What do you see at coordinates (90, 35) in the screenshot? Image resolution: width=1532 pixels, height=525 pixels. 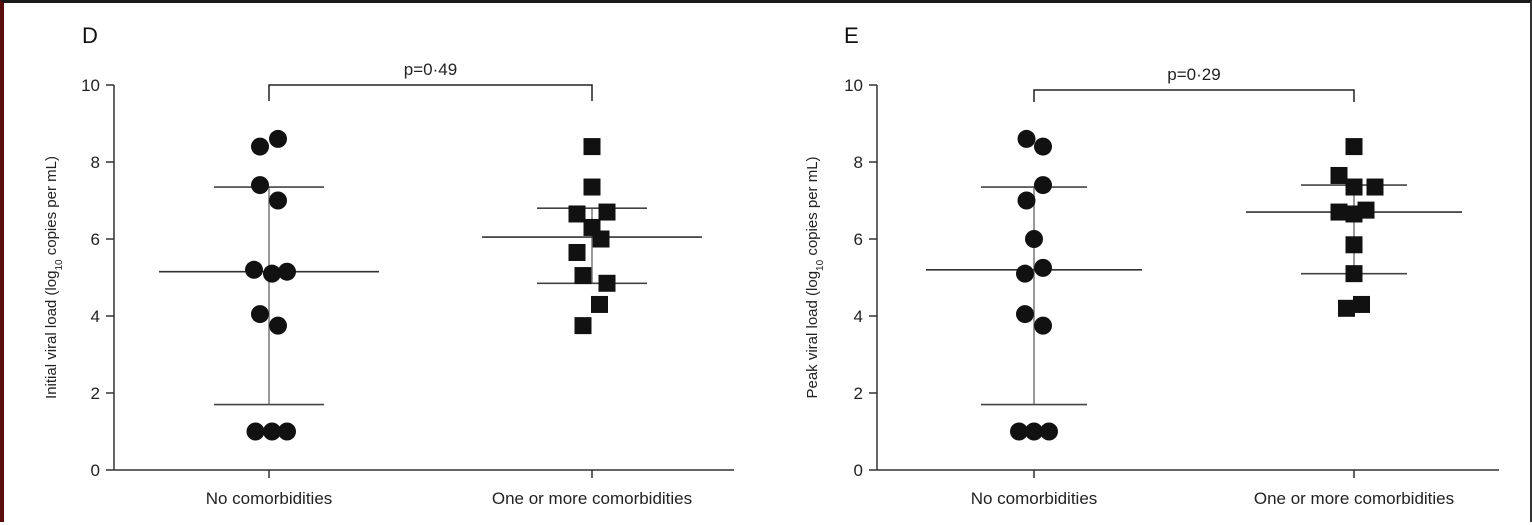 I see `panel-letter: D` at bounding box center [90, 35].